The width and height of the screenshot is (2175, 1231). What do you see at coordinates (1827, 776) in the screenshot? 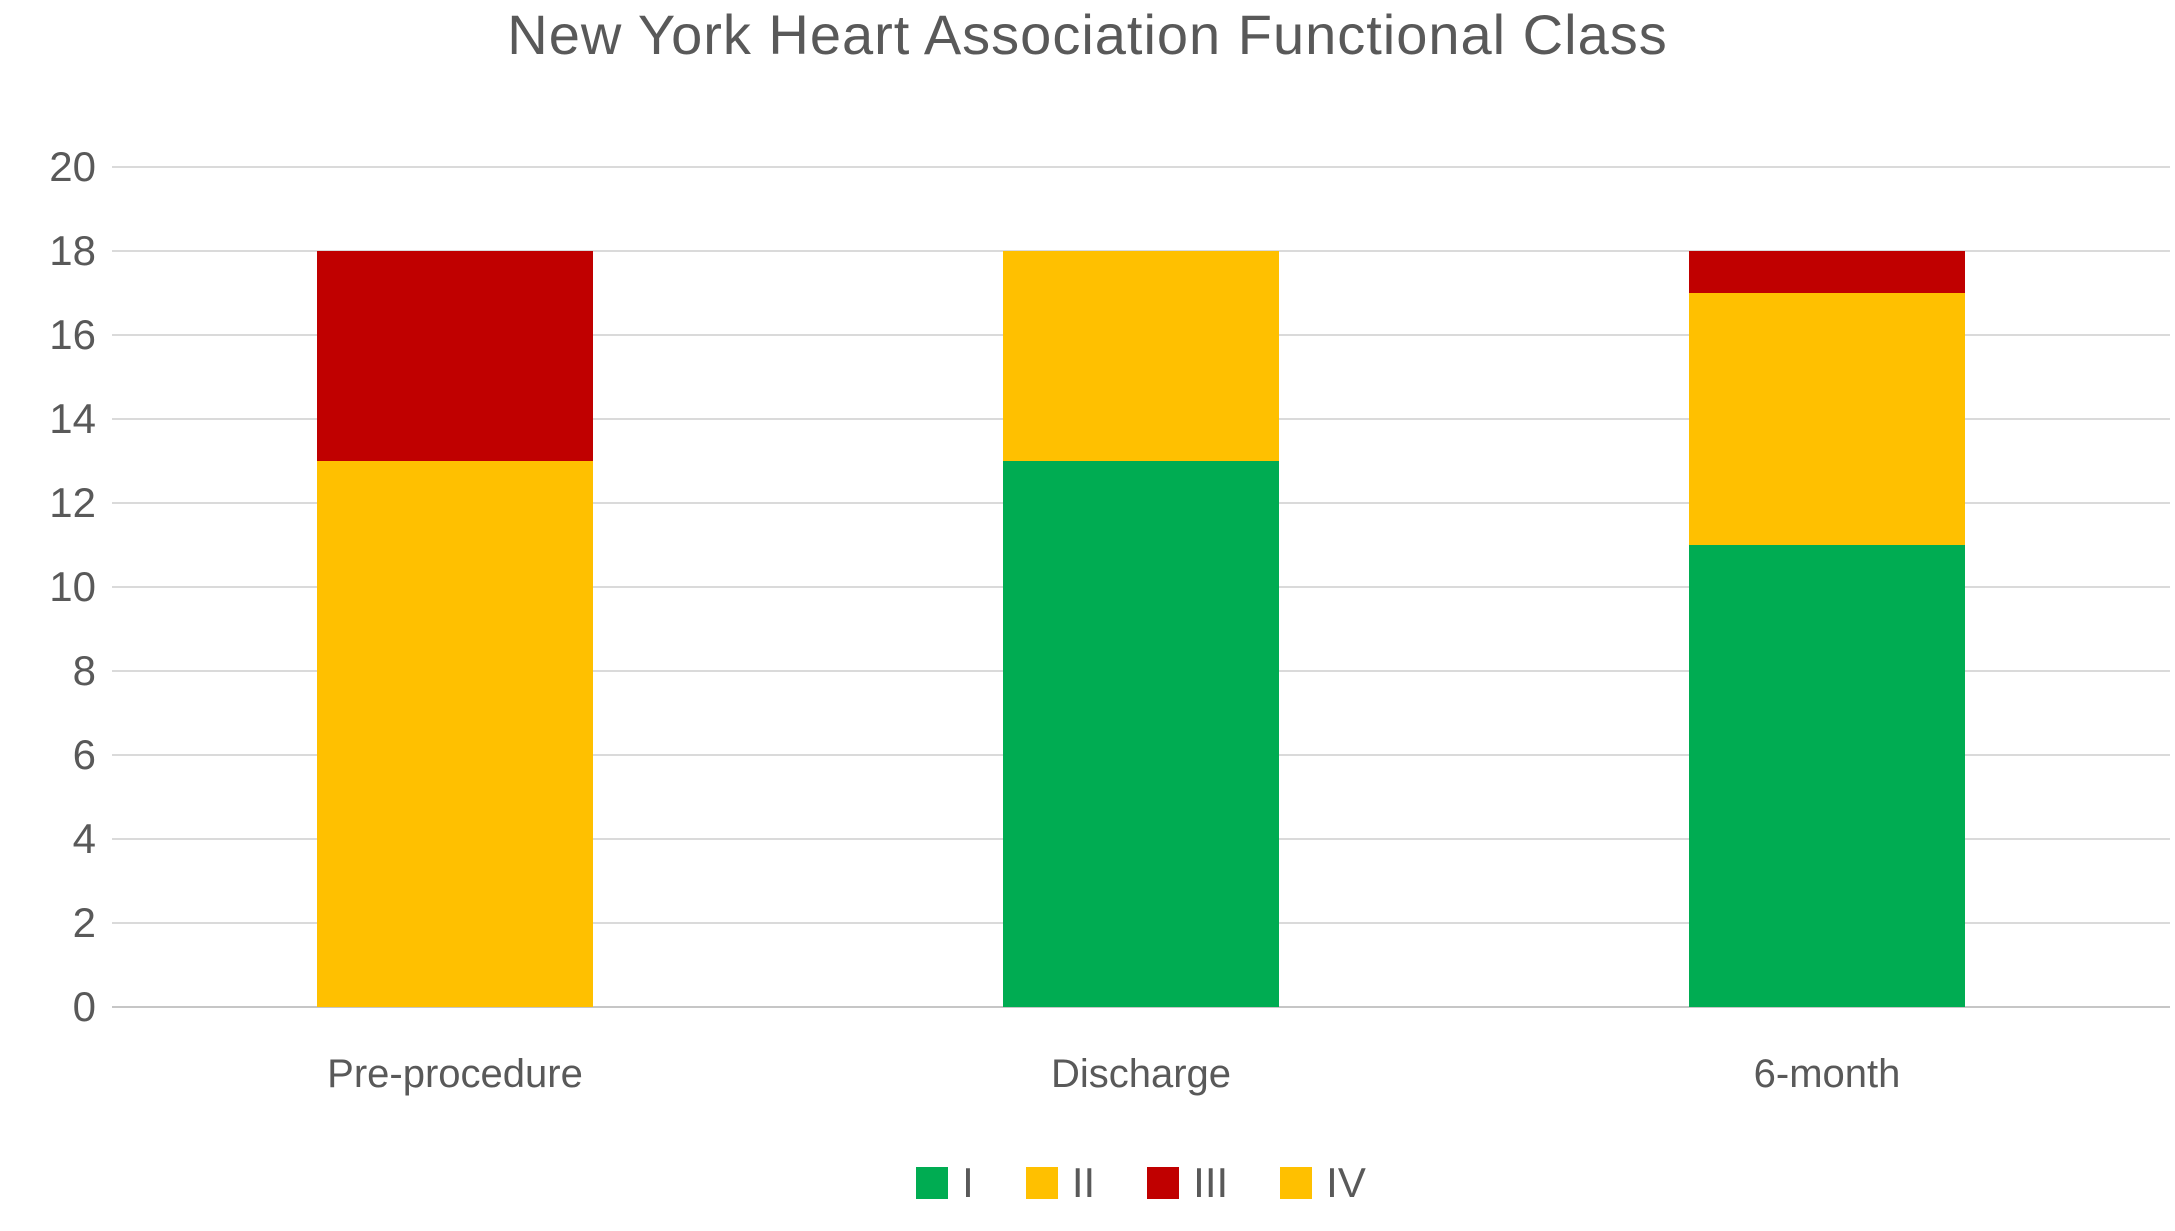
I see `bar-segment-6-month-class-i` at bounding box center [1827, 776].